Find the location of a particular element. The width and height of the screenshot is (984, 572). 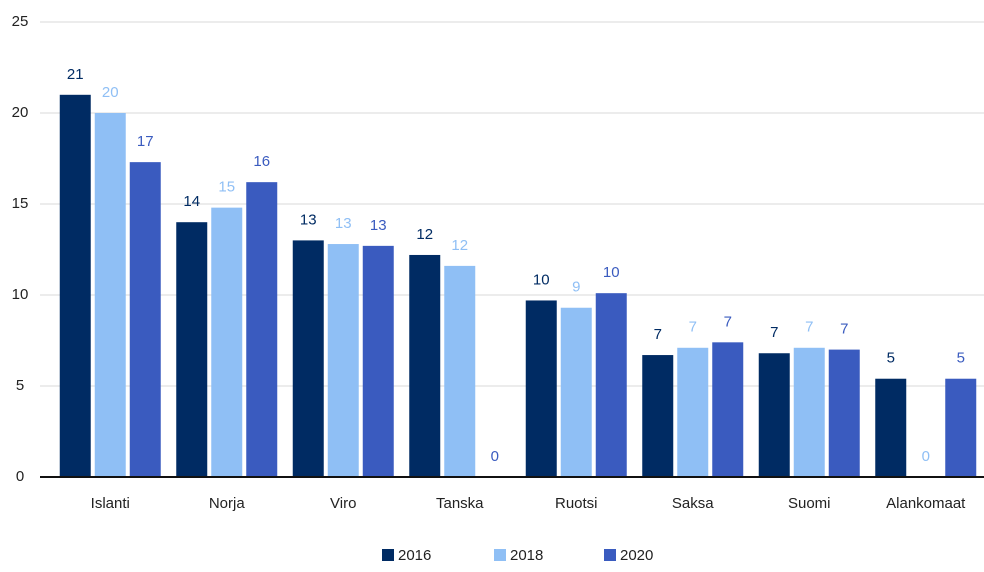

y-tick-label: 20 is located at coordinates (20, 112).